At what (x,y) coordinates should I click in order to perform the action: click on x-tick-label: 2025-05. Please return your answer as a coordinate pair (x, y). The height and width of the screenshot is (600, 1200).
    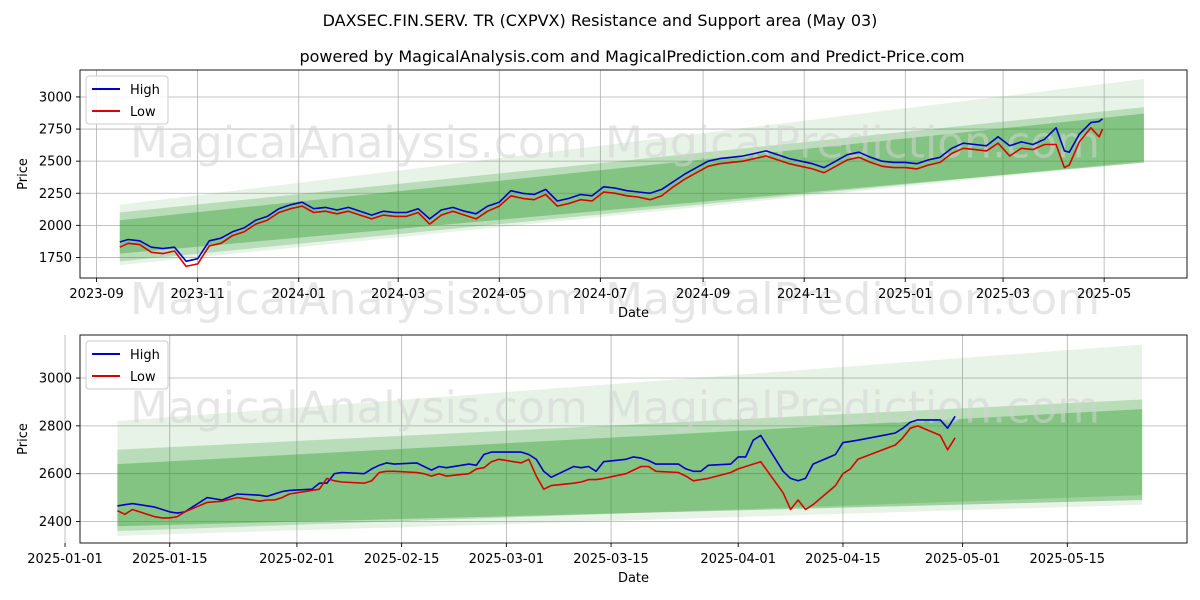
    Looking at the image, I should click on (1104, 294).